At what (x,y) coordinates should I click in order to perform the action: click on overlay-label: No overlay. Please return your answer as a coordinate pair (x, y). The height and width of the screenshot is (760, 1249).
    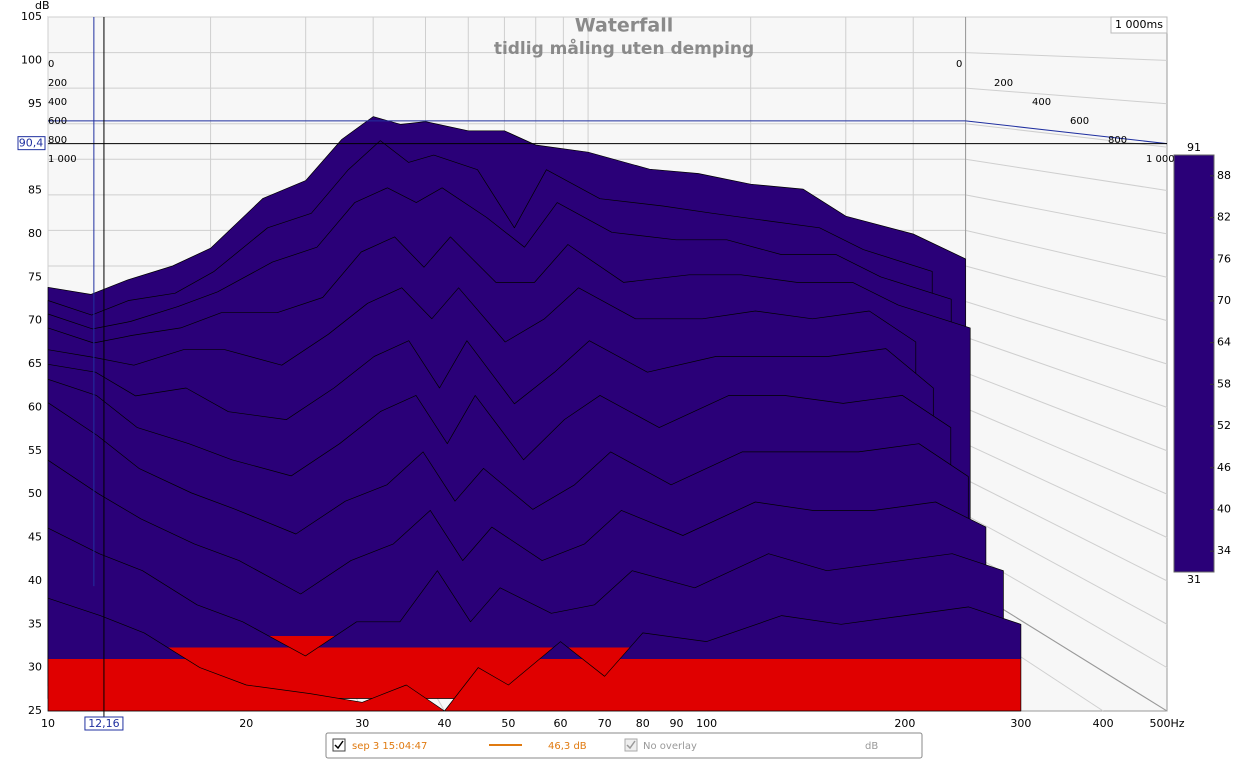
    Looking at the image, I should click on (670, 746).